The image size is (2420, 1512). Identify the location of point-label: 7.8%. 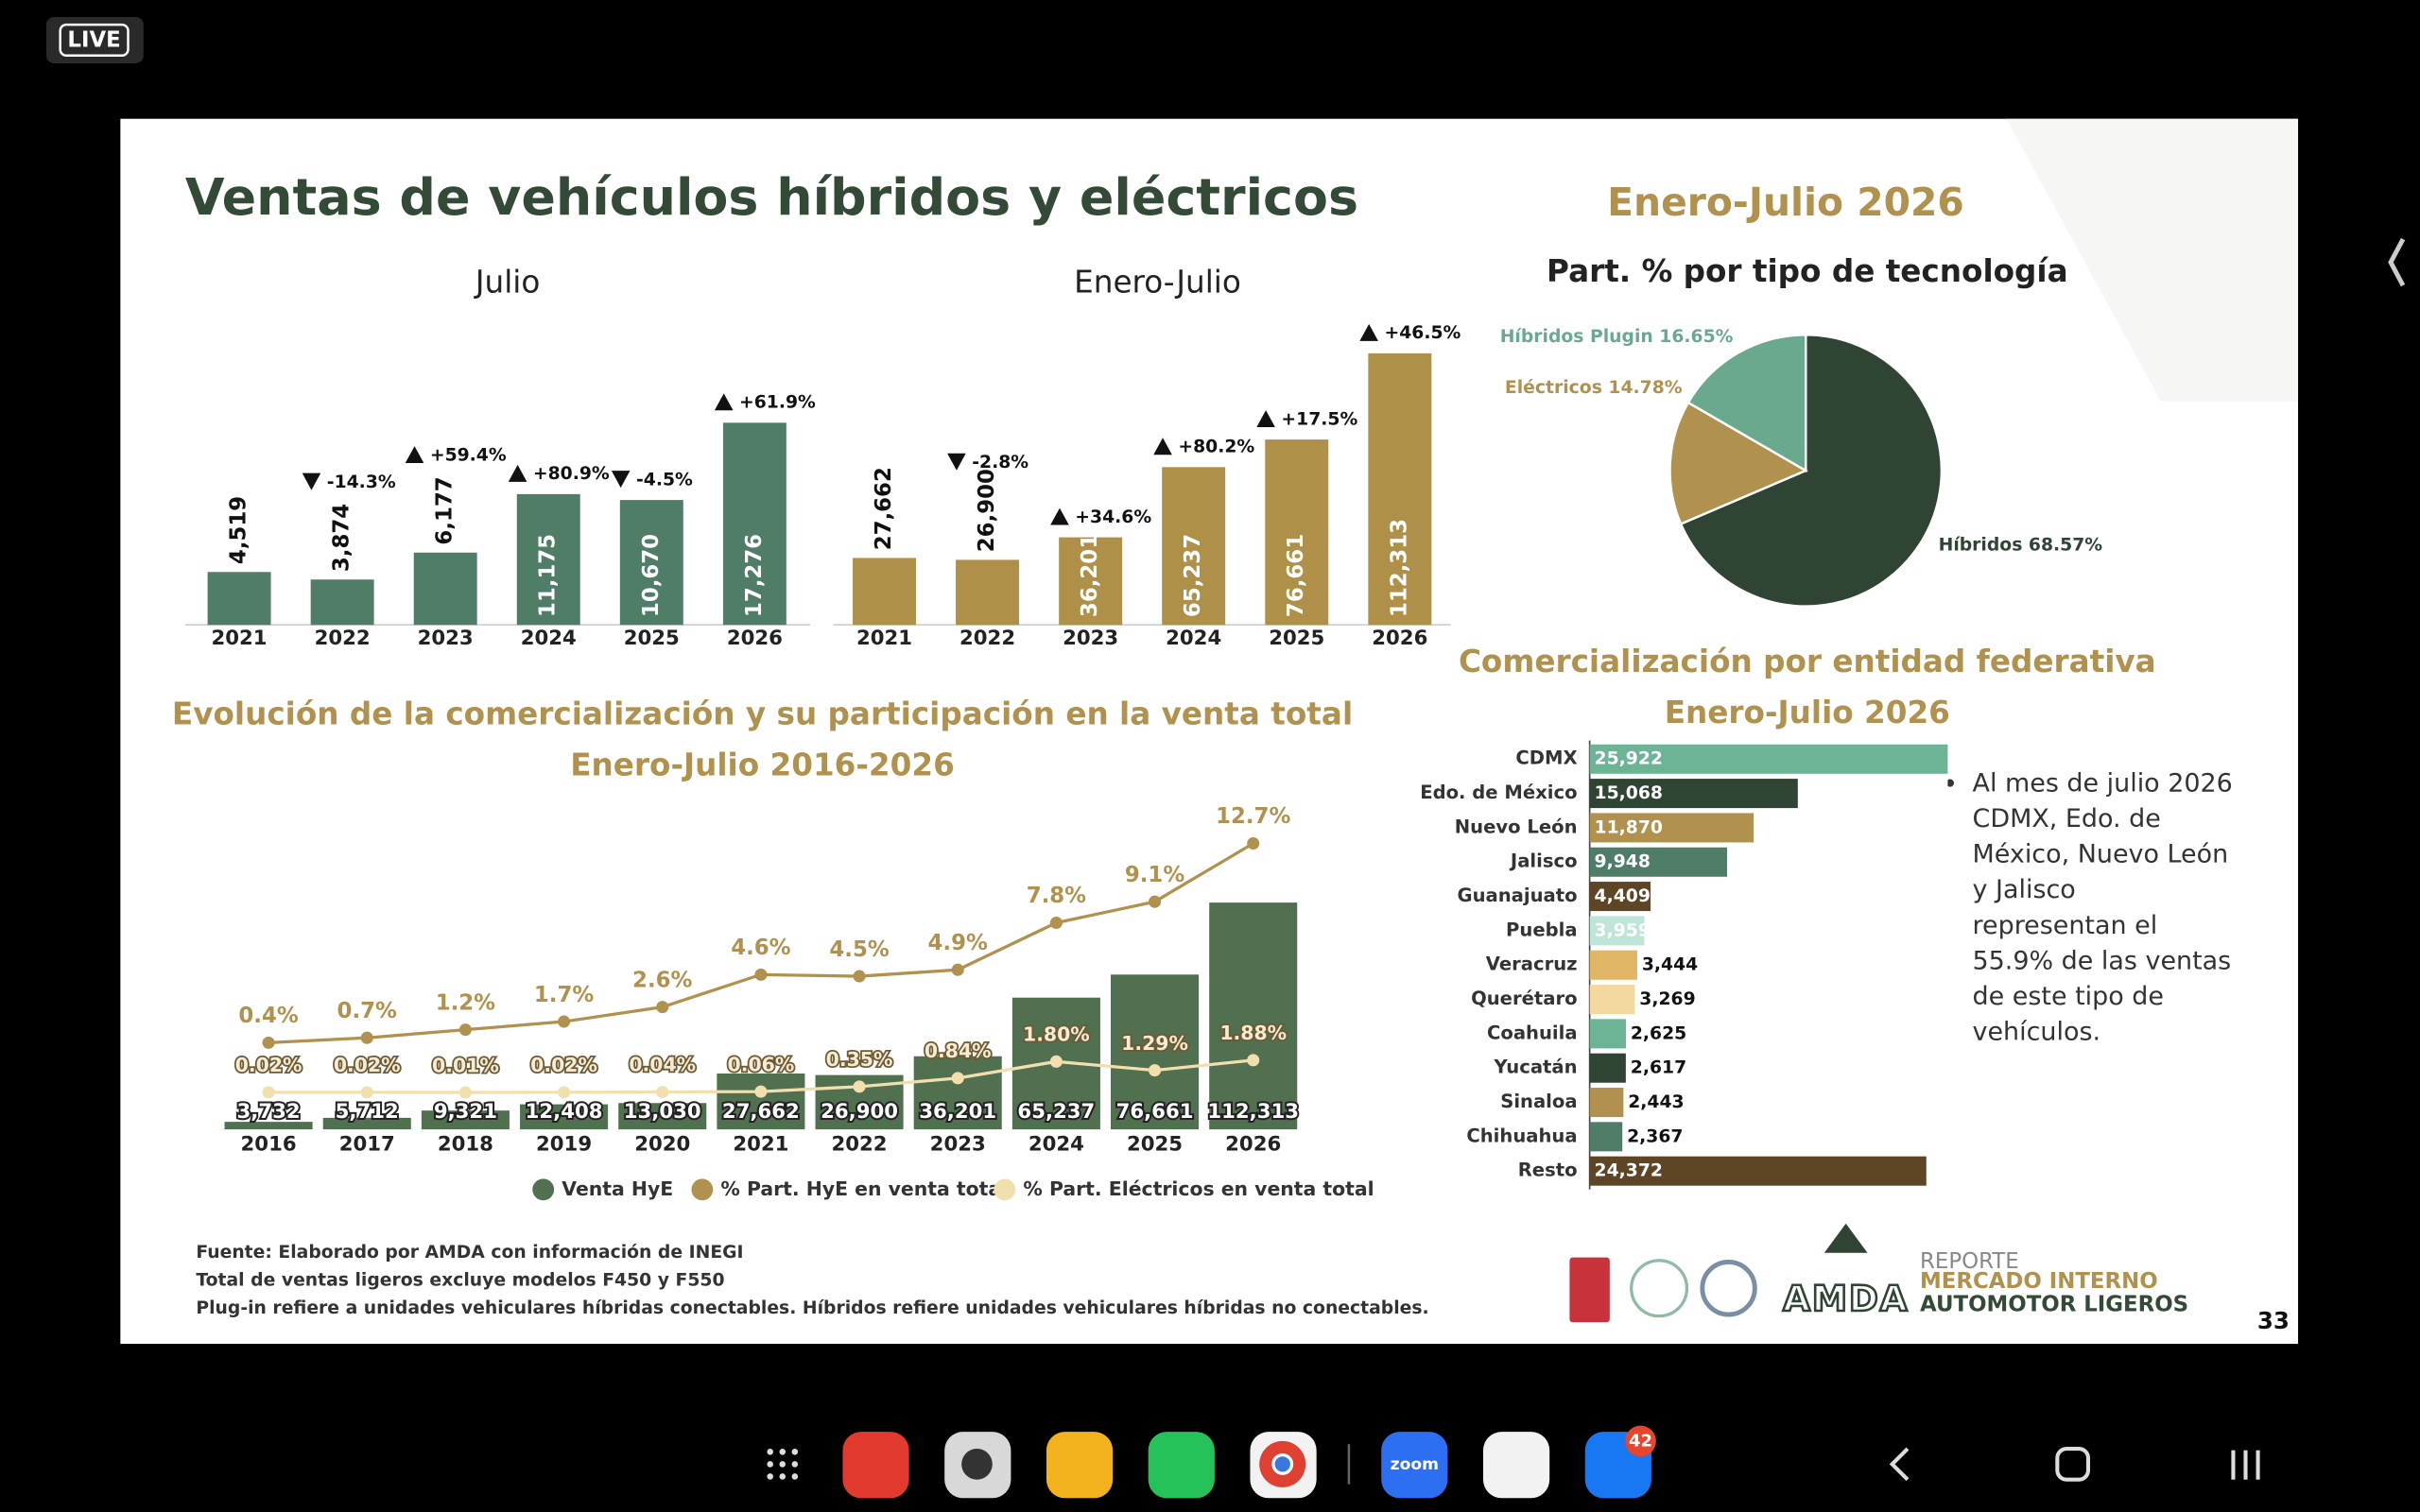
(1056, 896).